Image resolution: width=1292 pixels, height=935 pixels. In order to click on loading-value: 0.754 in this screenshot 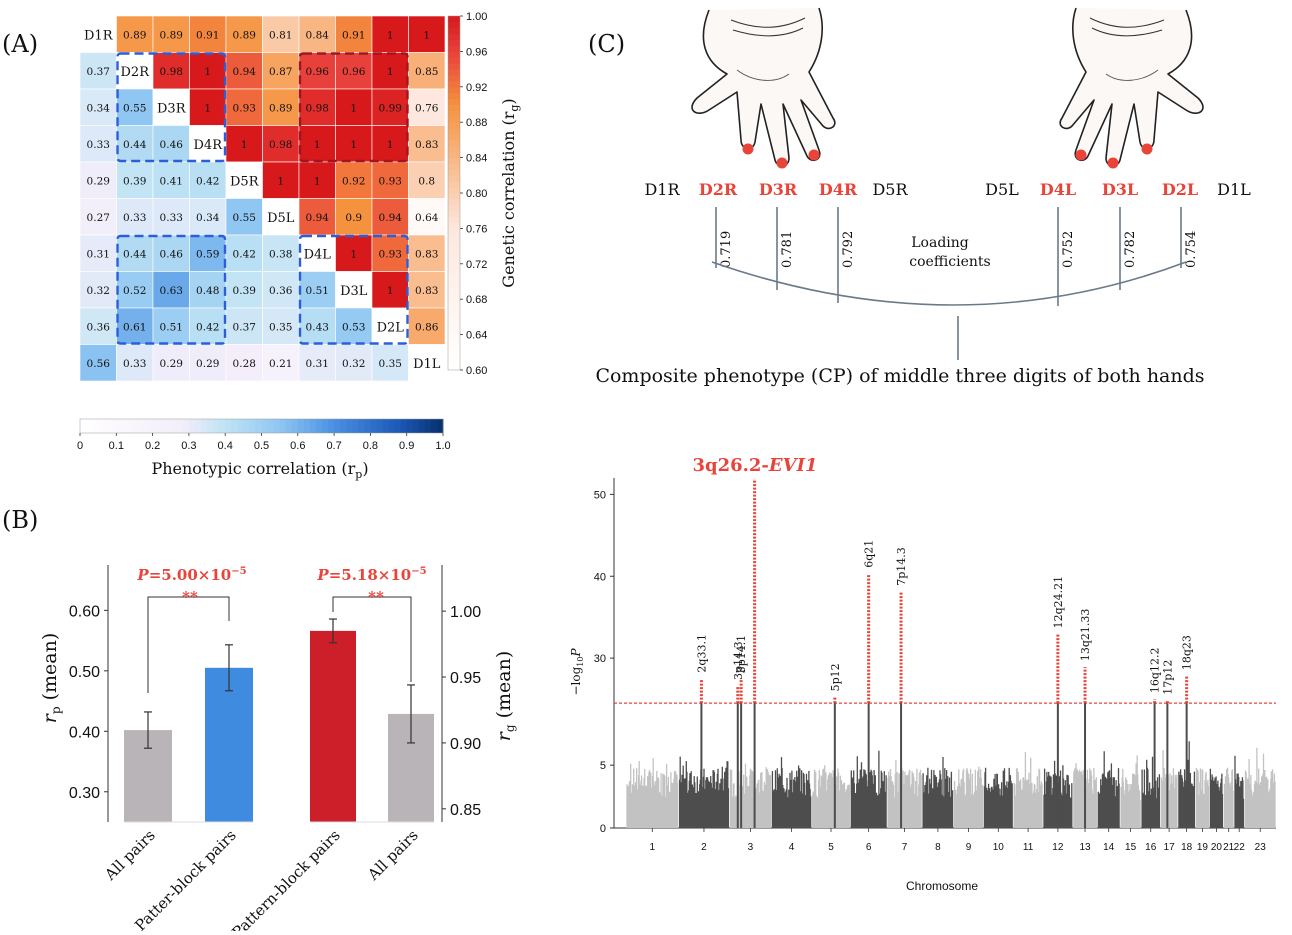, I will do `click(1191, 249)`.